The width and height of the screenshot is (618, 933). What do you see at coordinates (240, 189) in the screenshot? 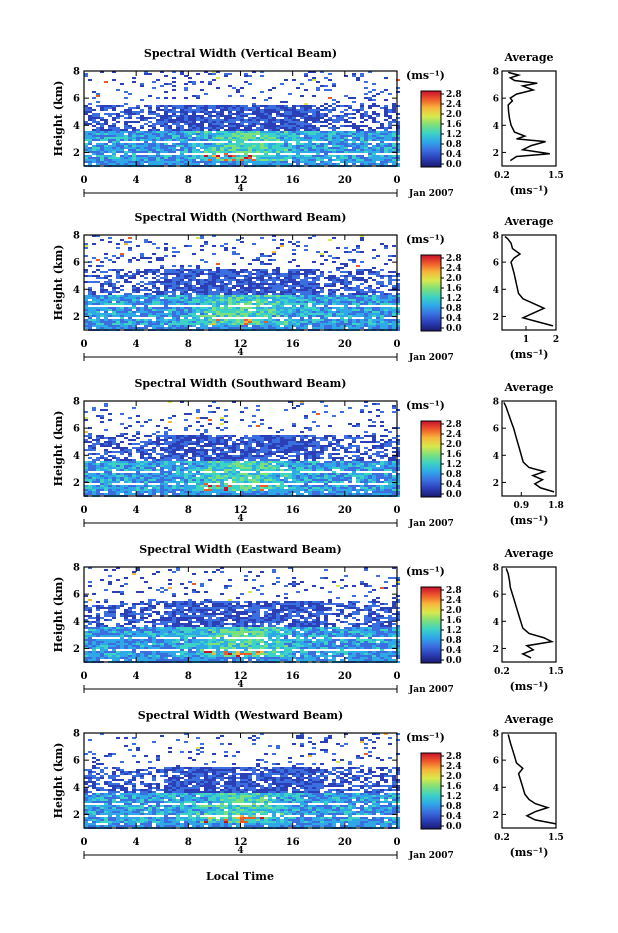
I see `date-marker: 4` at bounding box center [240, 189].